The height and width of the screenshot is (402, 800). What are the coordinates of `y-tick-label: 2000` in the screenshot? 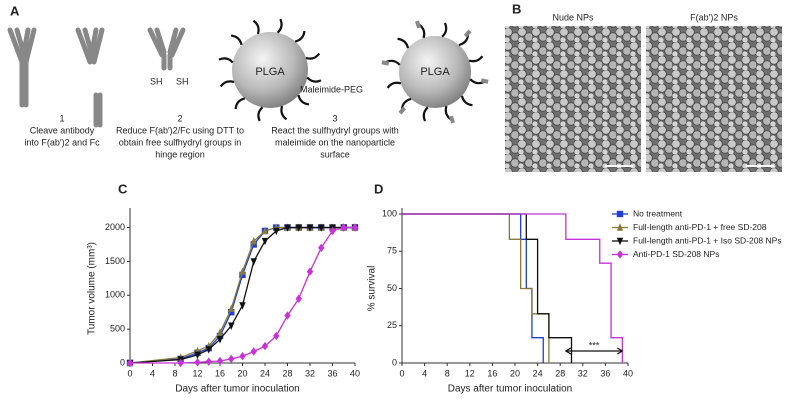 It's located at (115, 227).